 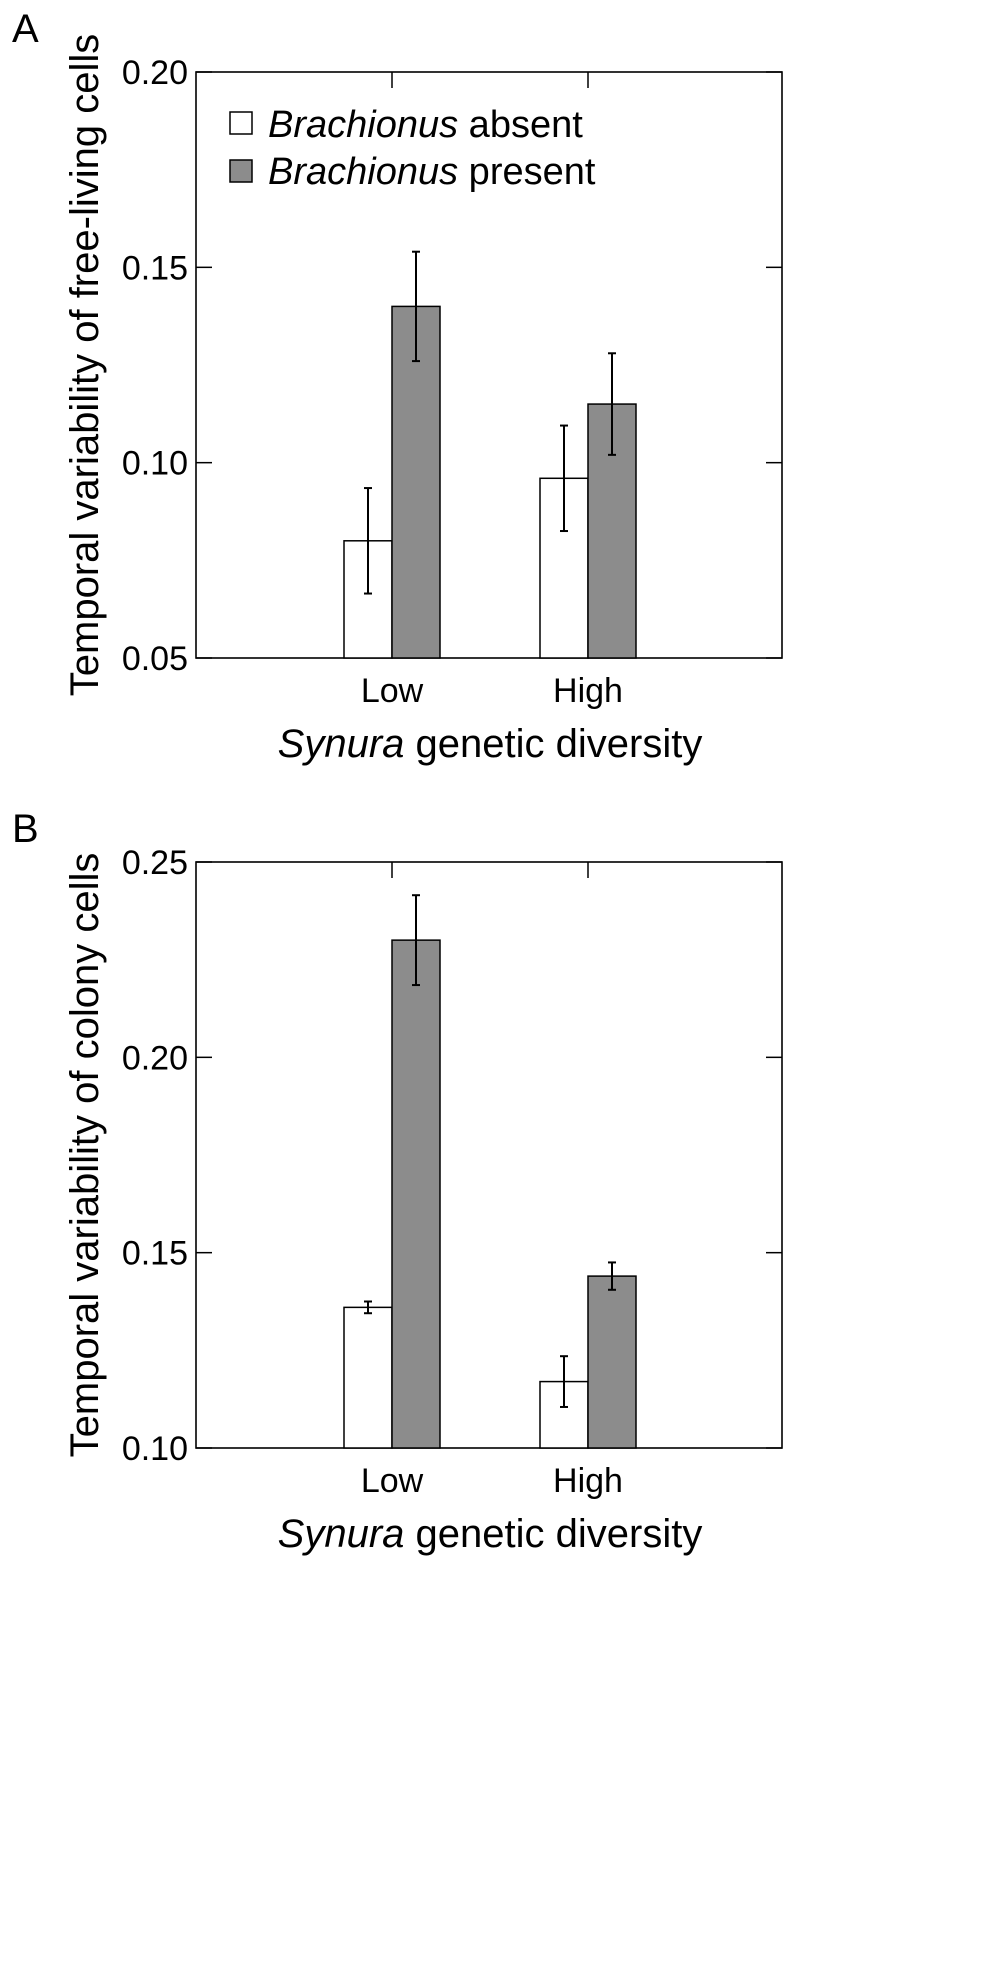 What do you see at coordinates (25, 29) in the screenshot?
I see `panel-a-letter: A` at bounding box center [25, 29].